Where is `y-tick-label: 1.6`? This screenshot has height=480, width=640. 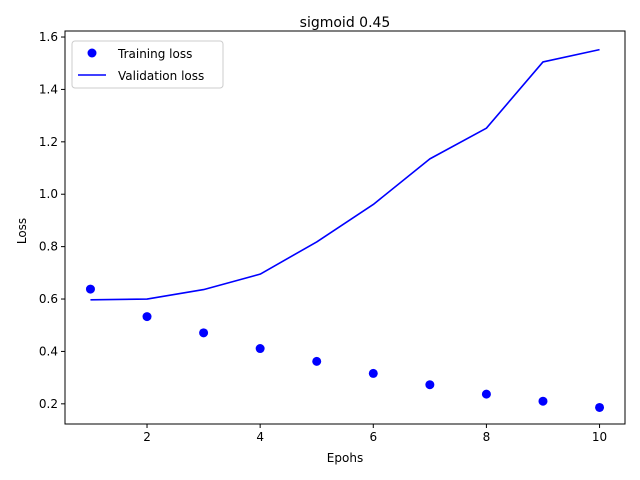
y-tick-label: 1.6 is located at coordinates (48, 37).